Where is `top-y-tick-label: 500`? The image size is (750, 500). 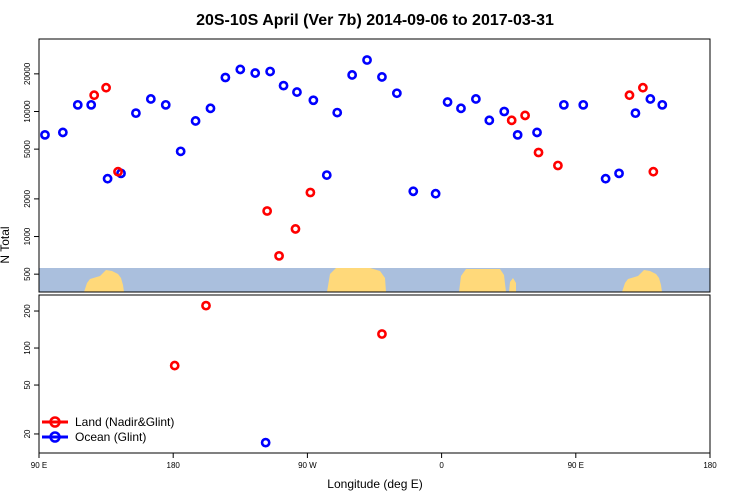 top-y-tick-label: 500 is located at coordinates (27, 274).